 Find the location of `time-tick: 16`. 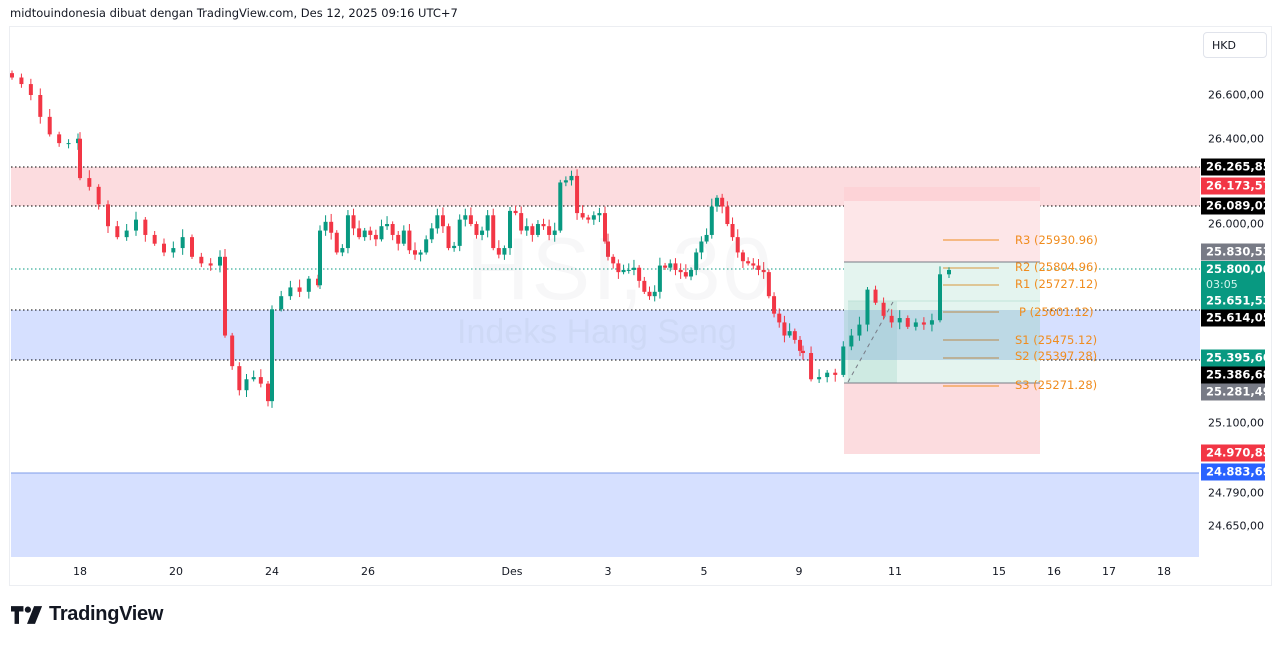

time-tick: 16 is located at coordinates (1054, 571).